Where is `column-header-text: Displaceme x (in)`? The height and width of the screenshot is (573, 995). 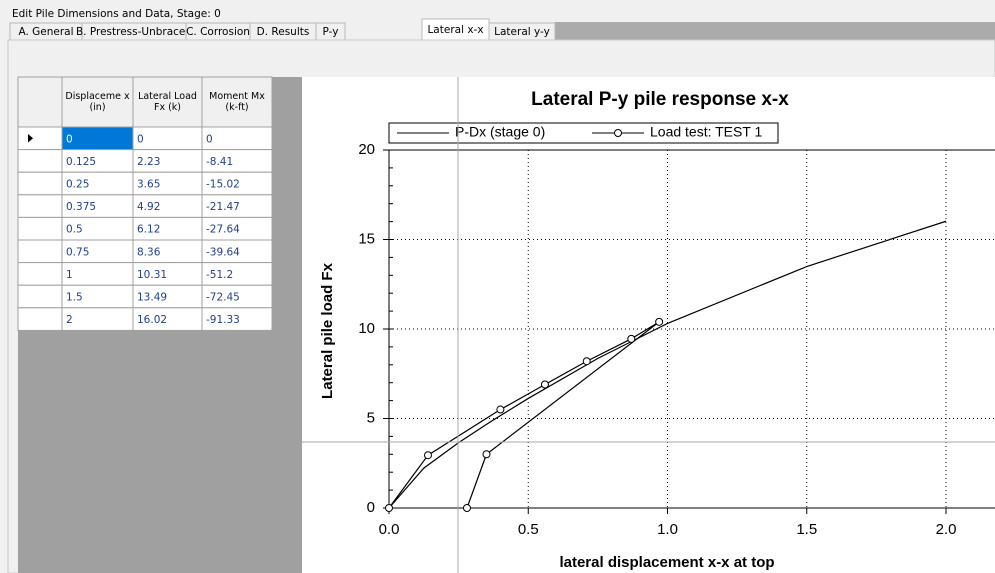 column-header-text: Displaceme x (in) is located at coordinates (97, 102).